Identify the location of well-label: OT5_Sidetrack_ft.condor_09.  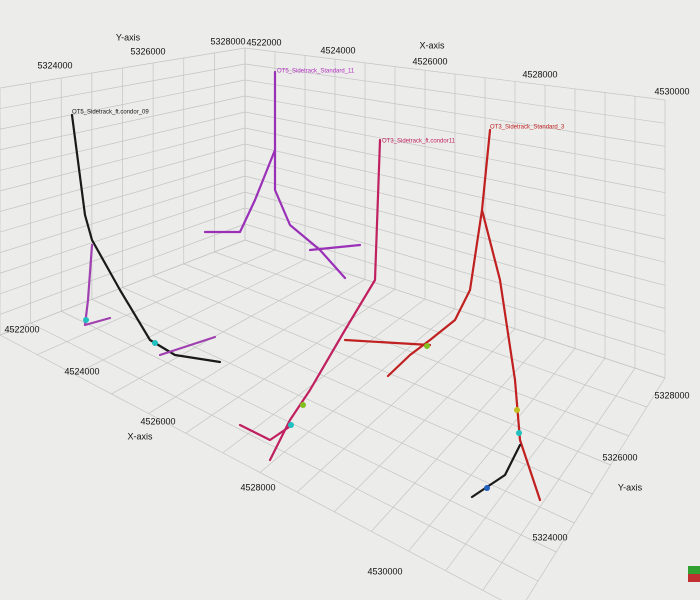
(110, 113).